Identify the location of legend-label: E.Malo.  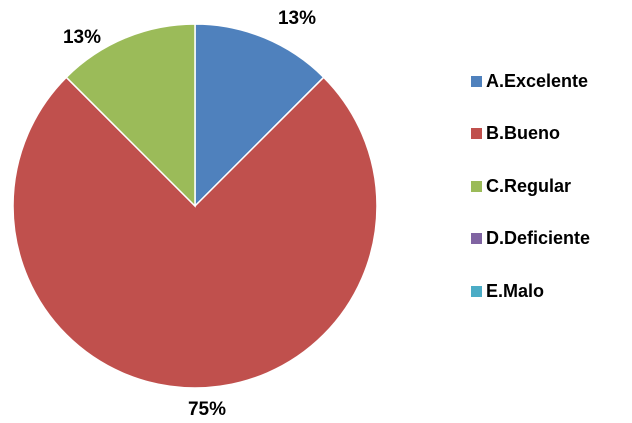
(515, 290).